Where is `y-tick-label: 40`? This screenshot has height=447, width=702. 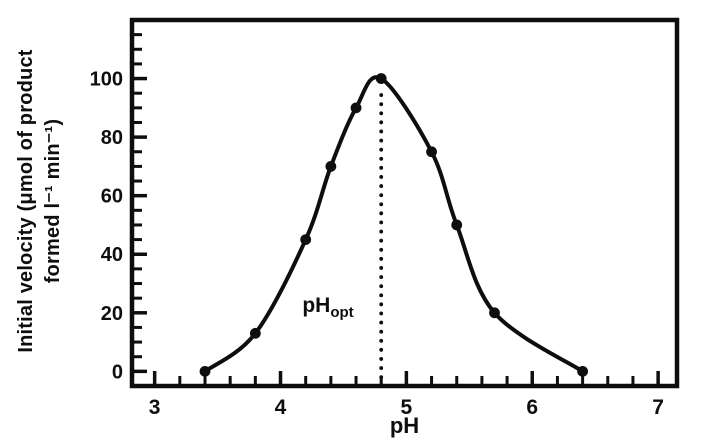 y-tick-label: 40 is located at coordinates (112, 255).